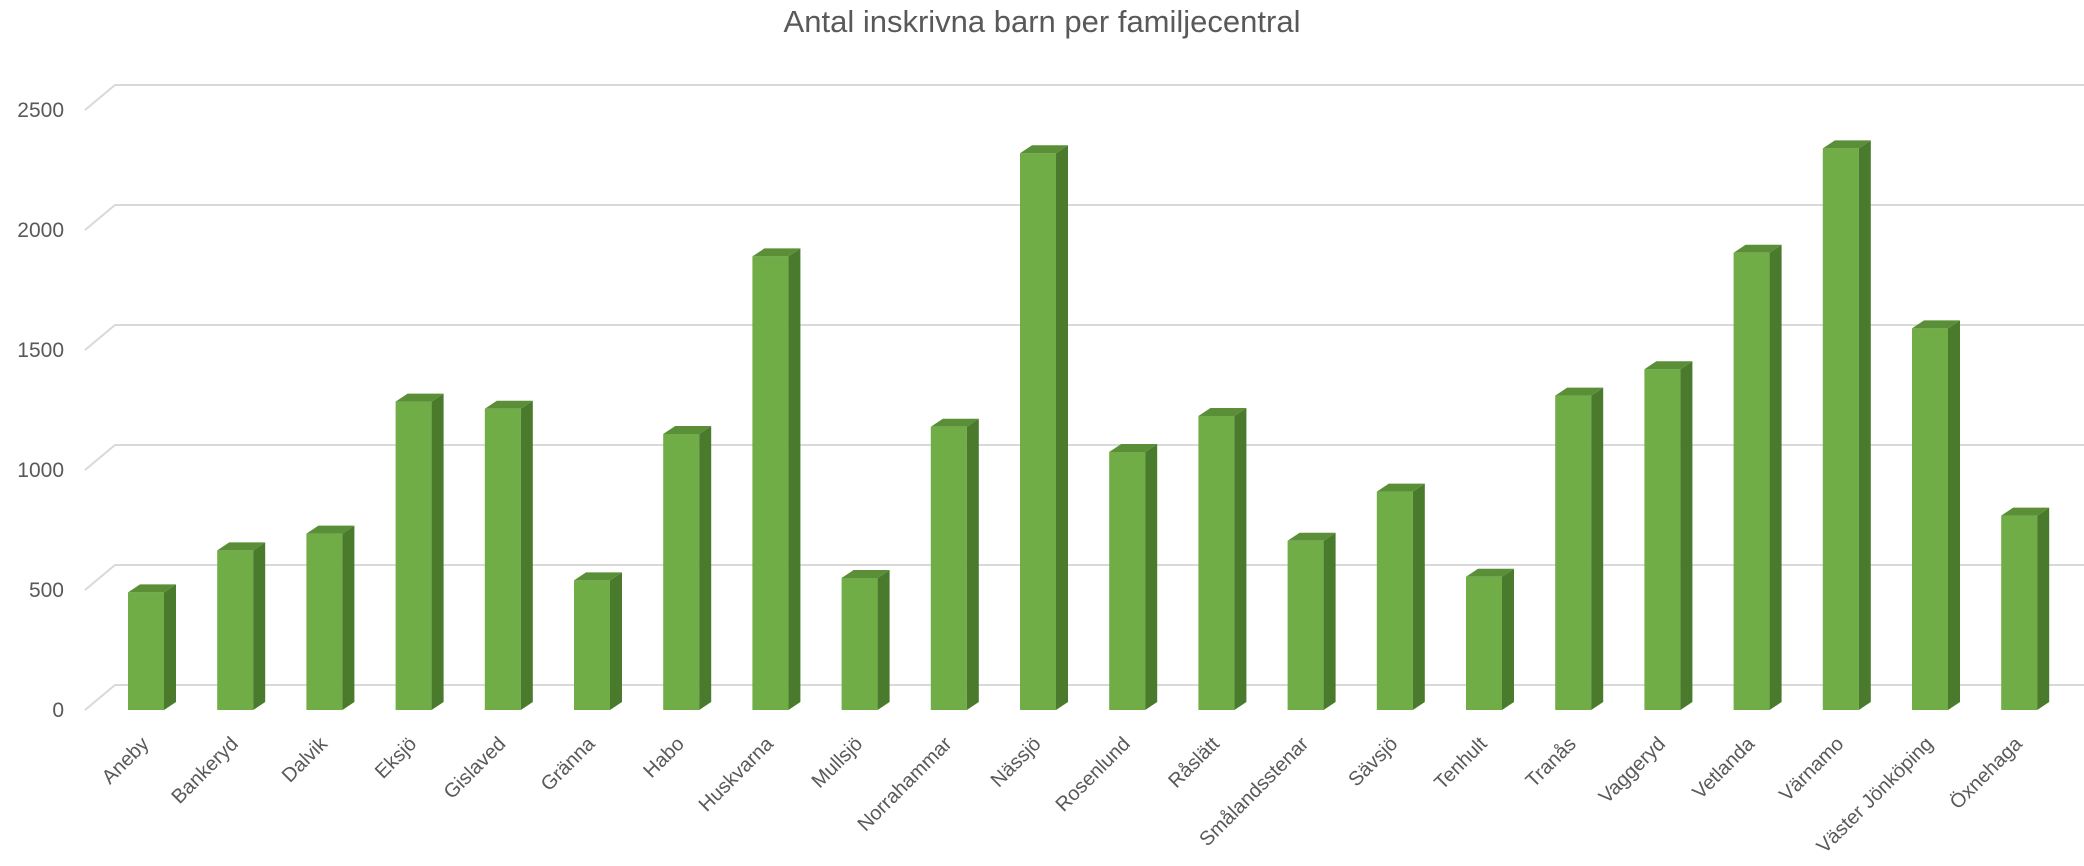 This screenshot has width=2084, height=866. I want to click on x-tick-label: Gränna, so click(568, 763).